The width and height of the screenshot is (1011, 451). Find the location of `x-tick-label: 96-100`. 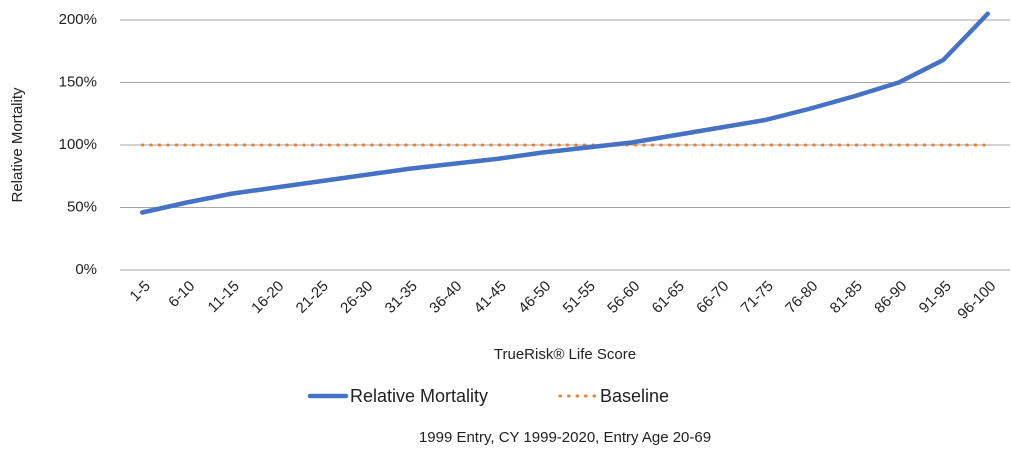

x-tick-label: 96-100 is located at coordinates (976, 300).